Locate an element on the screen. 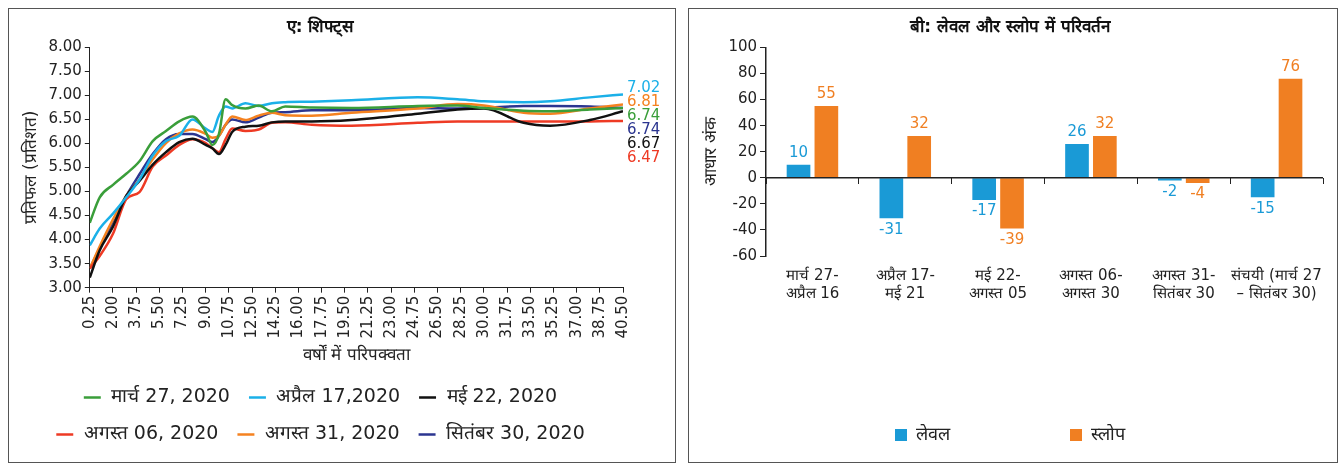  x-tick-label: मई 22- अगस्त 05 is located at coordinates (998, 283).